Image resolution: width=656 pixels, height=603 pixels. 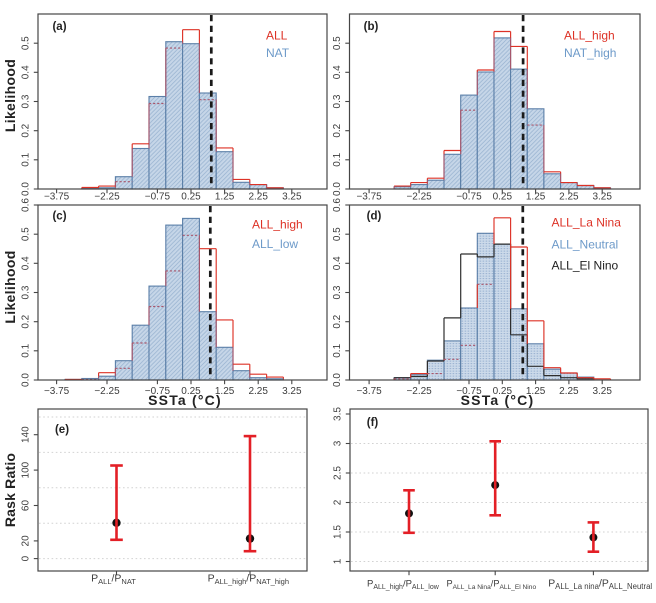 I want to click on svg-text: (c), so click(x=59, y=217).